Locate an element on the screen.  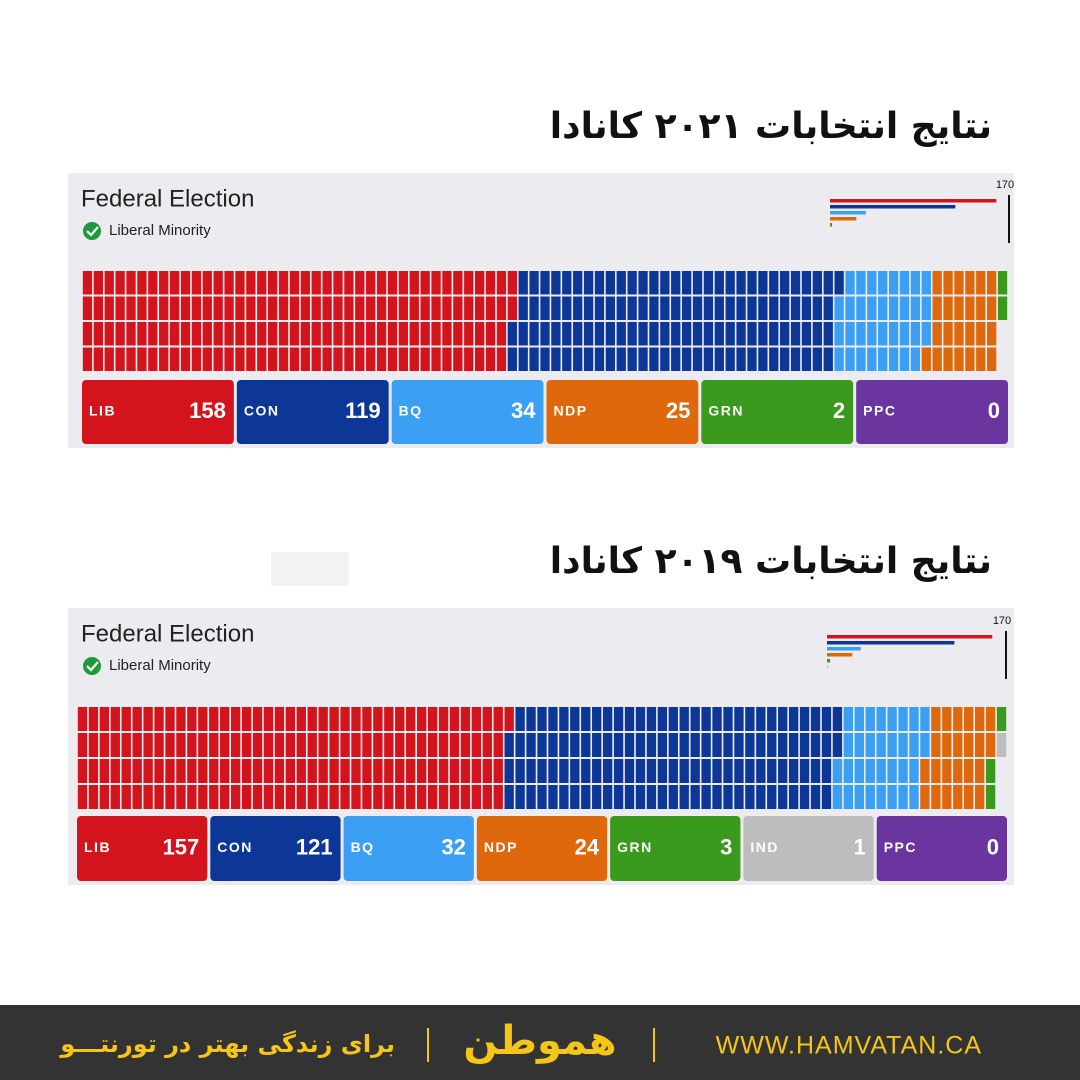
placeholder is located at coordinates (310, 569).